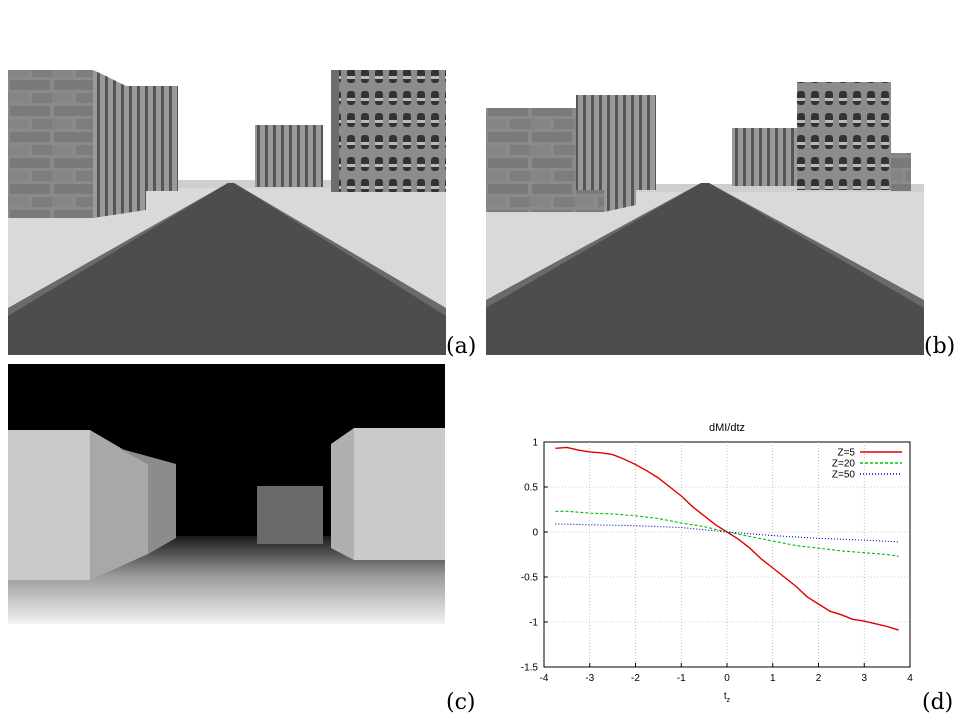 This screenshot has width=961, height=723. I want to click on legend-label: Z=5, so click(846, 453).